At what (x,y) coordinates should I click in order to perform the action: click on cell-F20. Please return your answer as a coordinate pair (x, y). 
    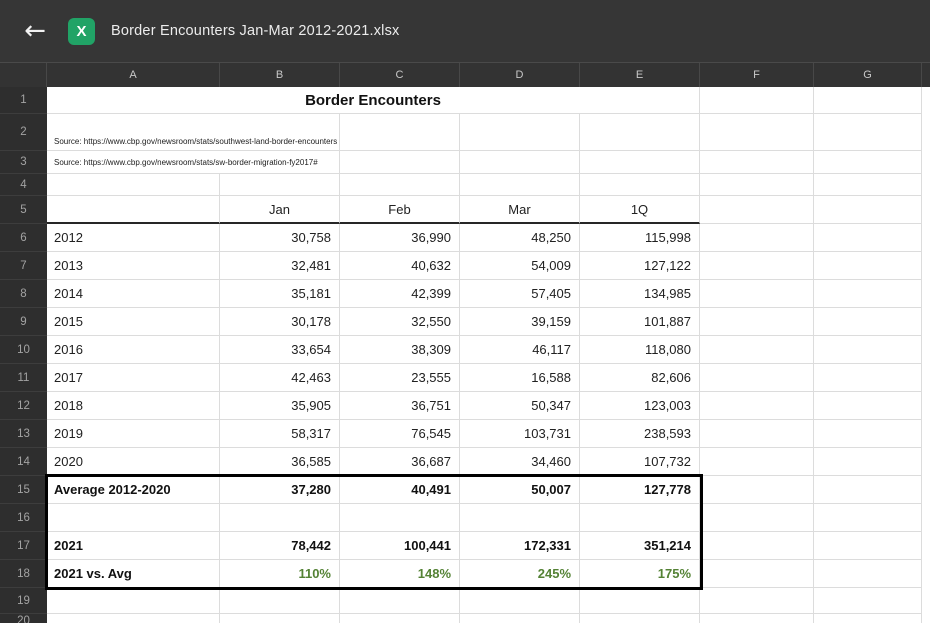
    Looking at the image, I should click on (757, 618).